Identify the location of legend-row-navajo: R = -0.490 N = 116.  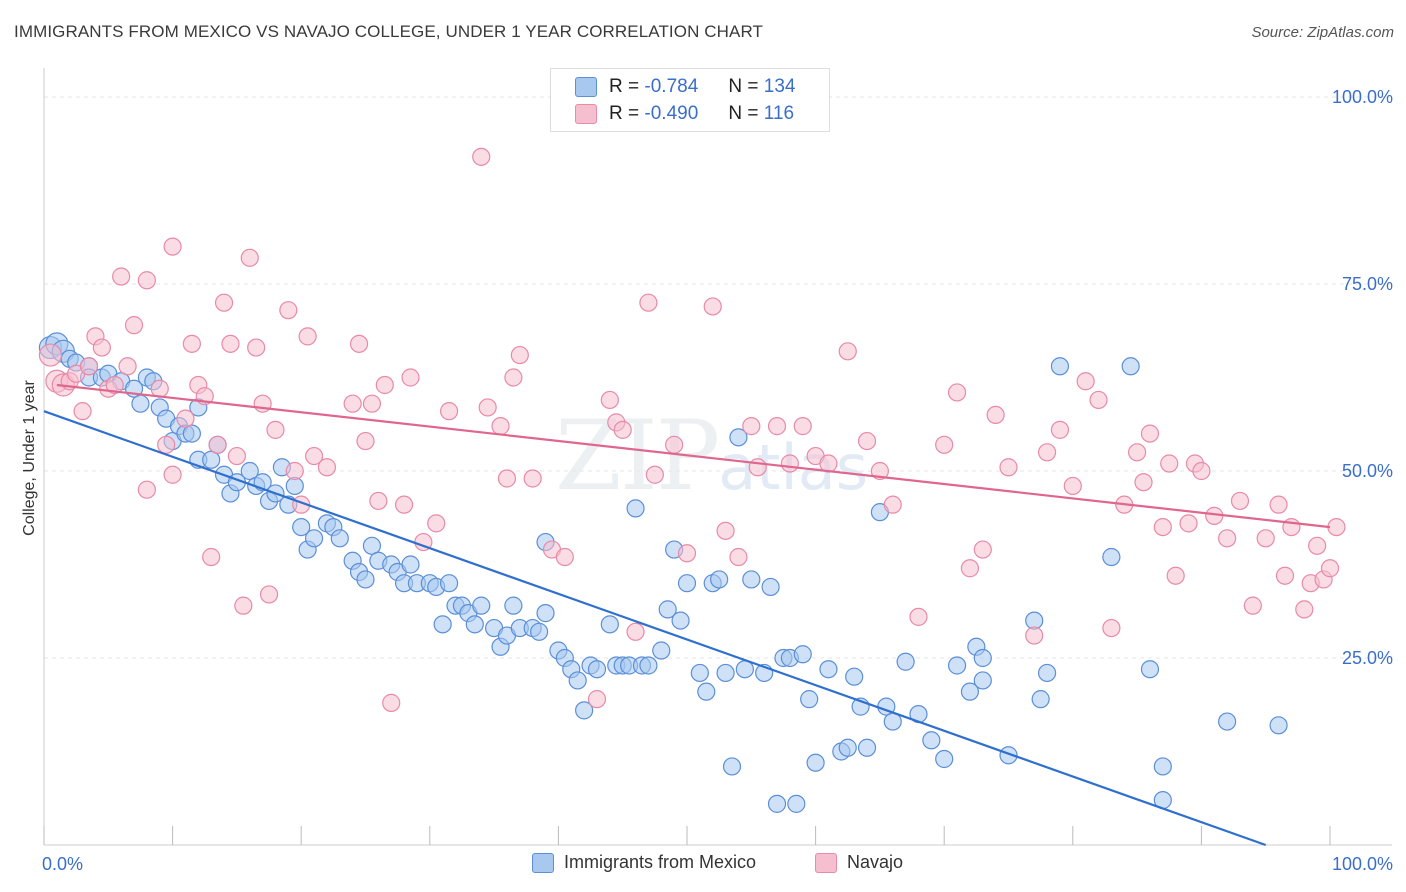
(684, 114).